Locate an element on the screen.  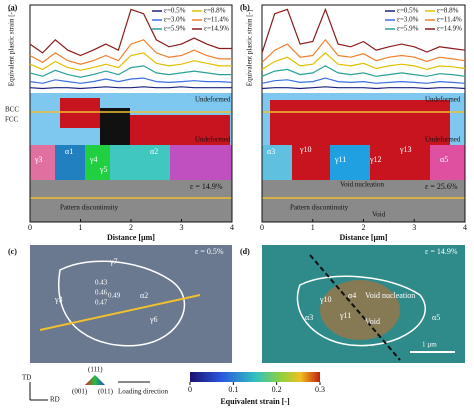
grain-label: γ5 is located at coordinates (103, 169).